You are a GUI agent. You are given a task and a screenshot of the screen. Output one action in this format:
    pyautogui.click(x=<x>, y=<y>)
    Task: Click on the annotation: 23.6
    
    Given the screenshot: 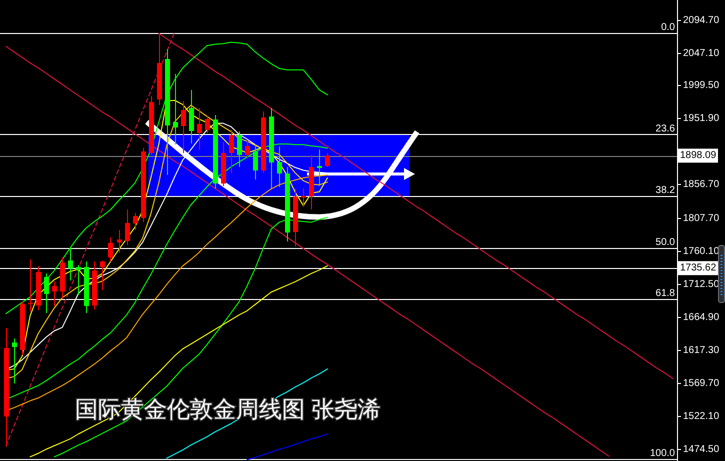 What is the action you would take?
    pyautogui.click(x=665, y=128)
    